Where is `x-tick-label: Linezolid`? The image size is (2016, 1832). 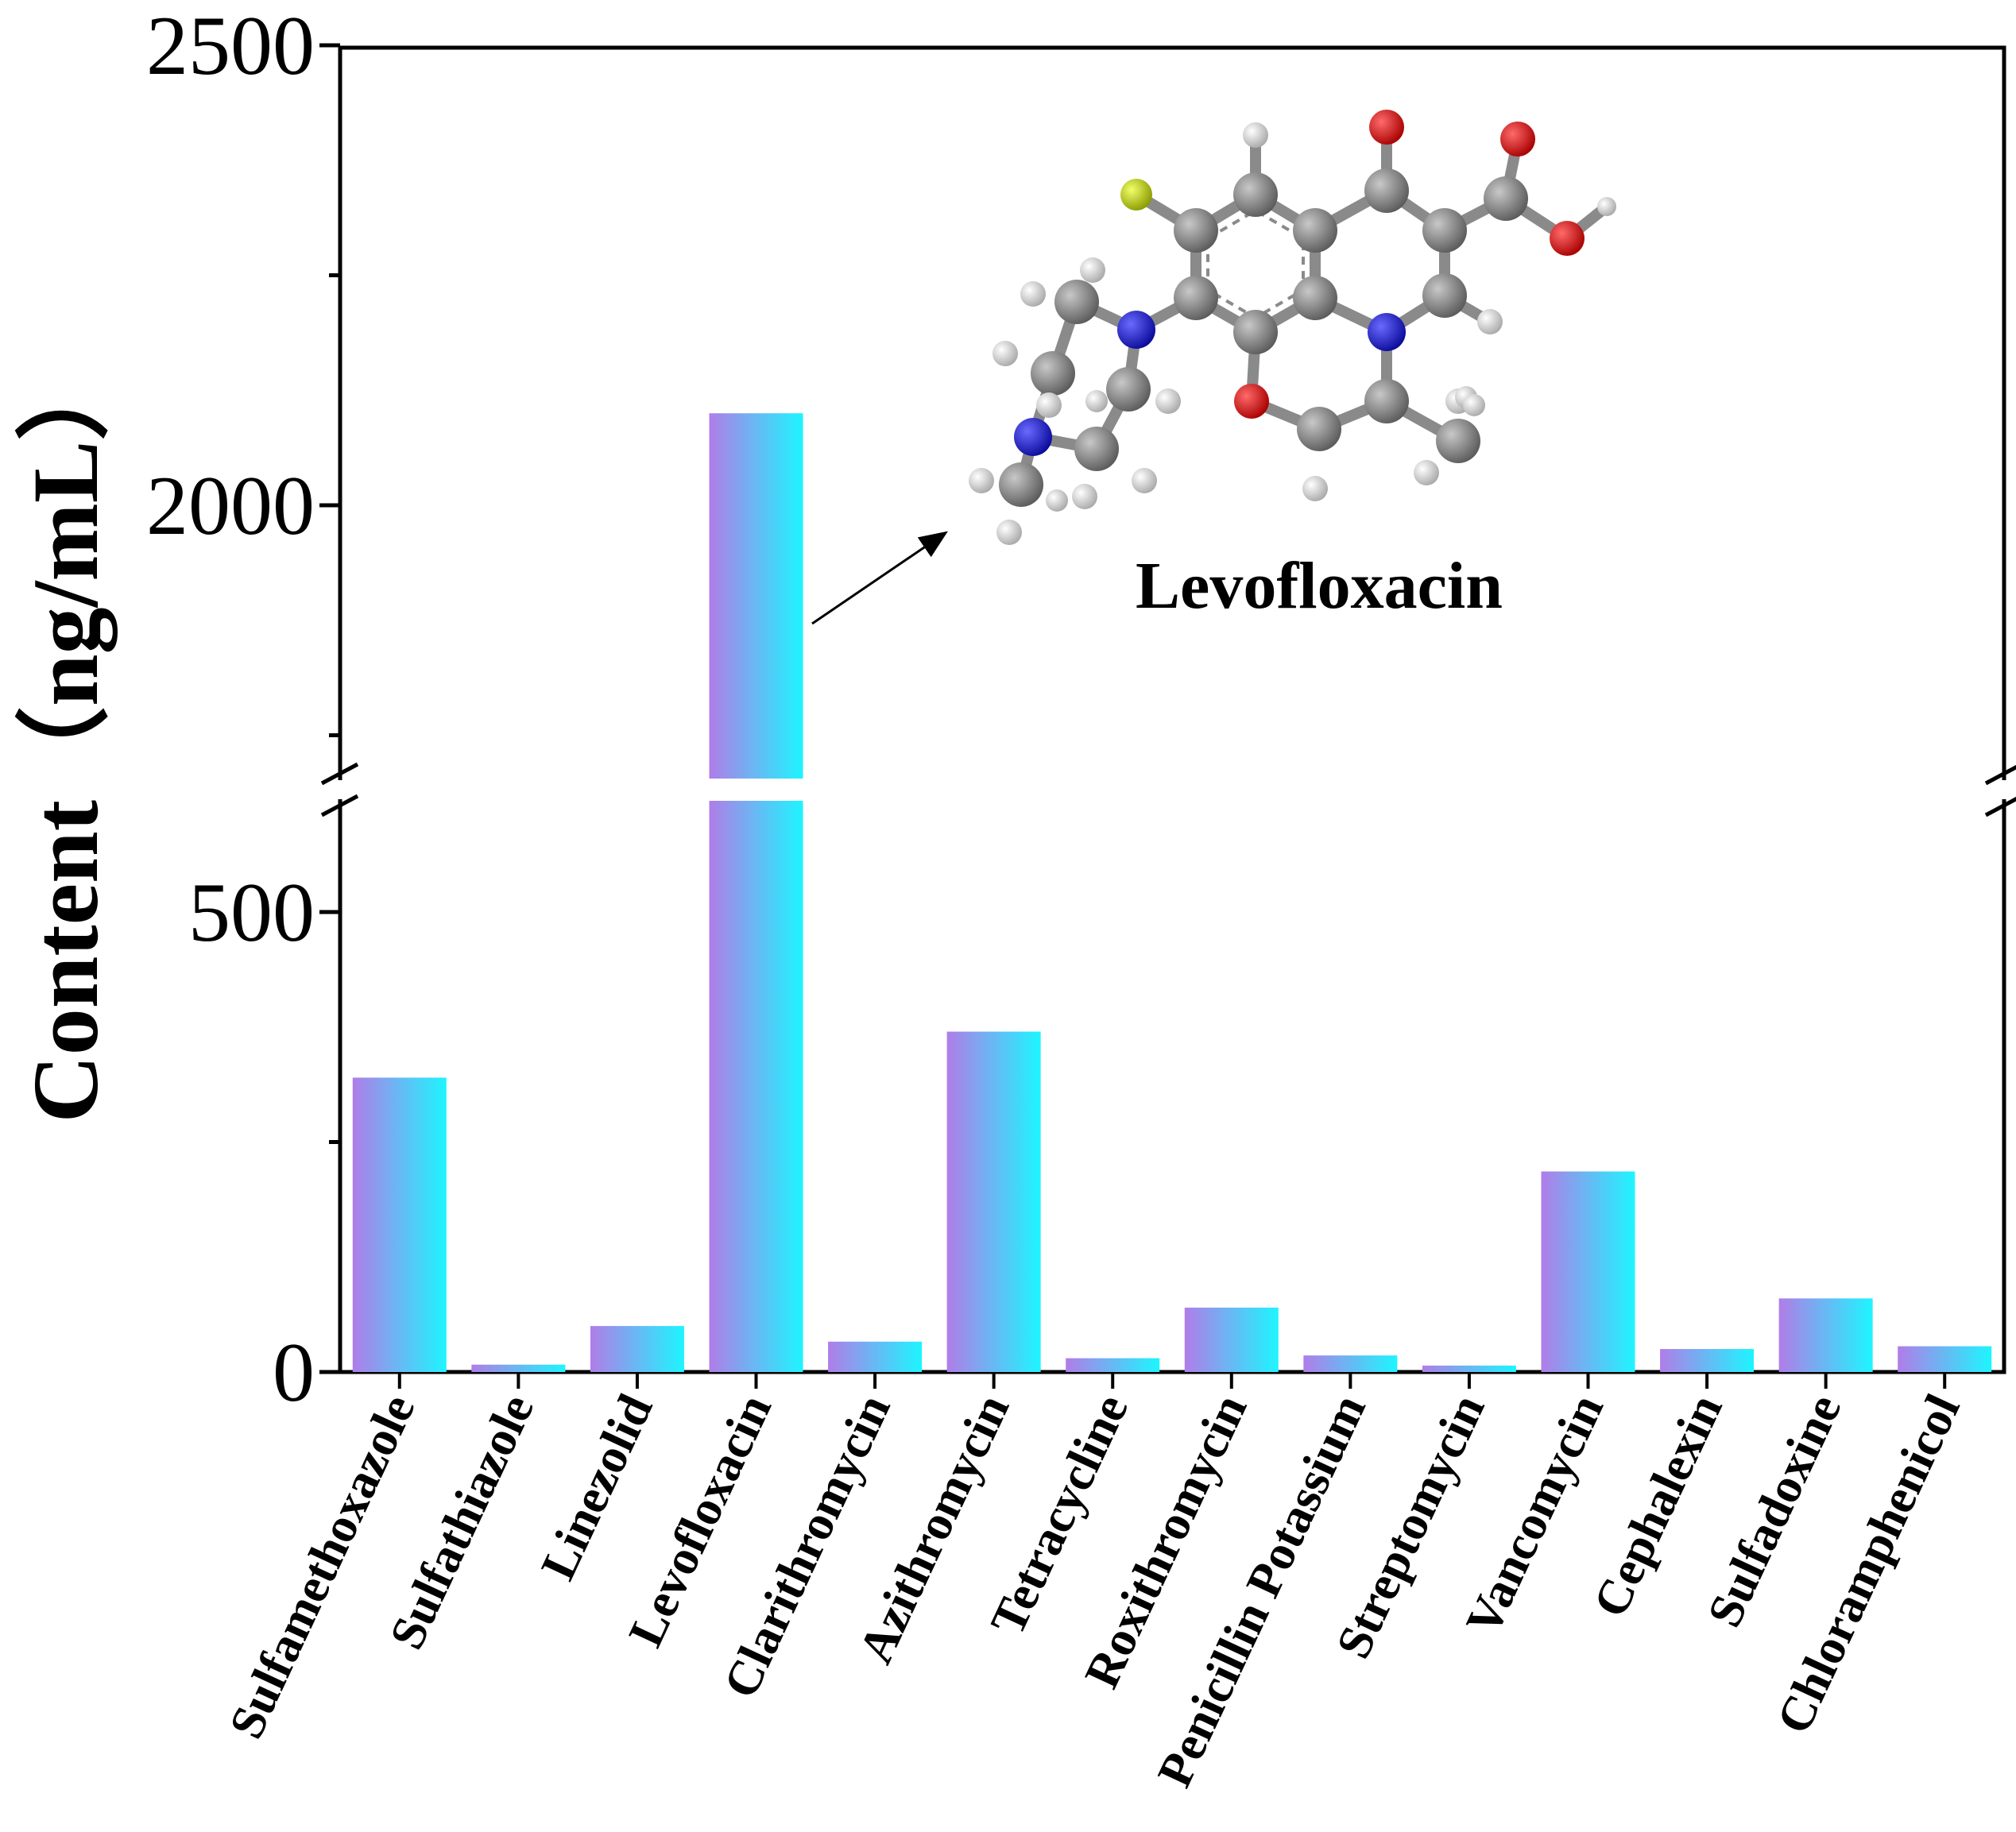 x-tick-label: Linezolid is located at coordinates (597, 1487).